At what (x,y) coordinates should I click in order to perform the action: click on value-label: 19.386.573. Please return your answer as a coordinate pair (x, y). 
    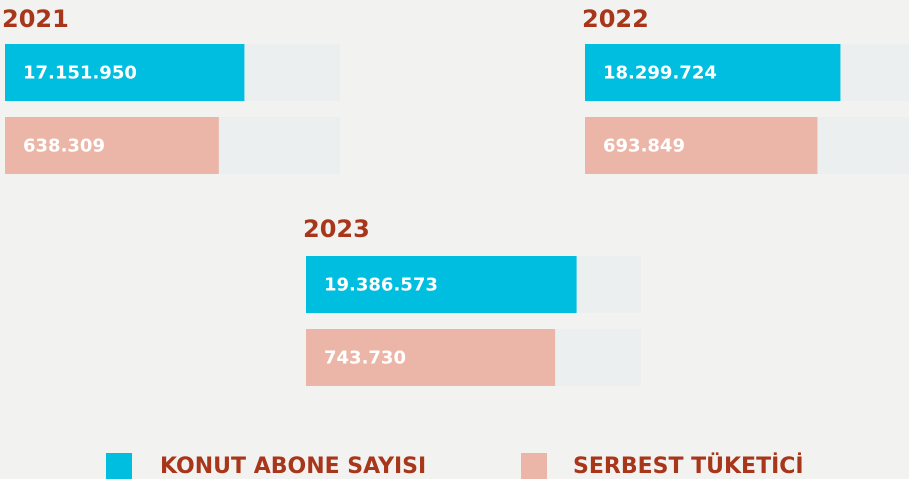
    Looking at the image, I should click on (381, 285).